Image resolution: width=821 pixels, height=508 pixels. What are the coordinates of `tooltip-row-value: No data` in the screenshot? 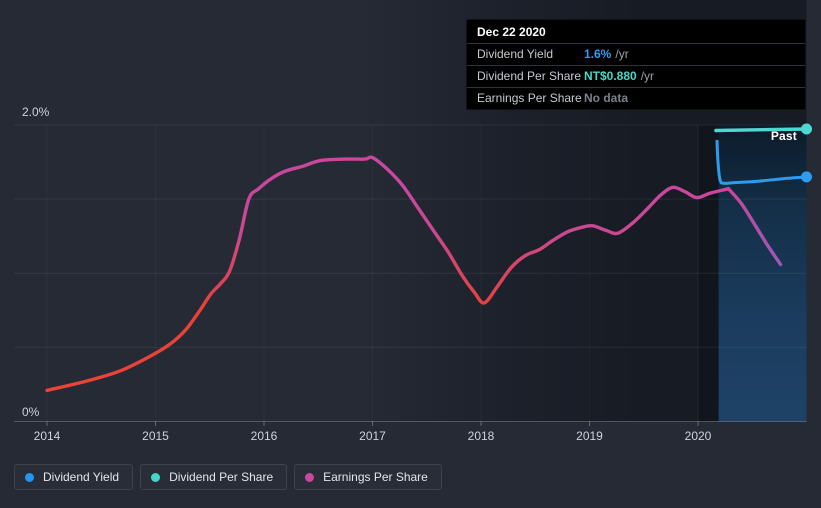 It's located at (606, 98).